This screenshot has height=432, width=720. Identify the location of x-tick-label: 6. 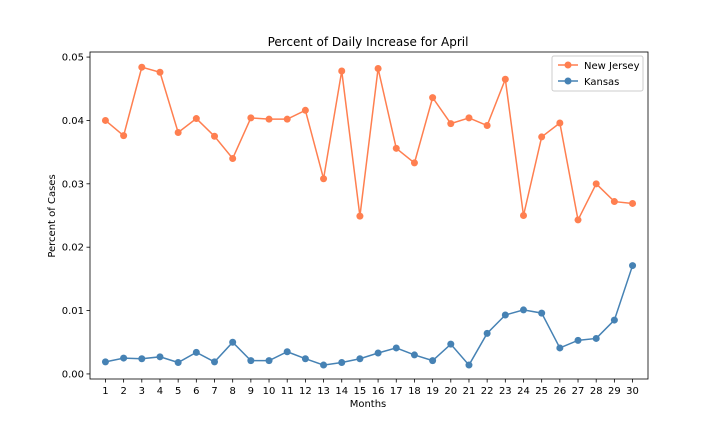
(196, 391).